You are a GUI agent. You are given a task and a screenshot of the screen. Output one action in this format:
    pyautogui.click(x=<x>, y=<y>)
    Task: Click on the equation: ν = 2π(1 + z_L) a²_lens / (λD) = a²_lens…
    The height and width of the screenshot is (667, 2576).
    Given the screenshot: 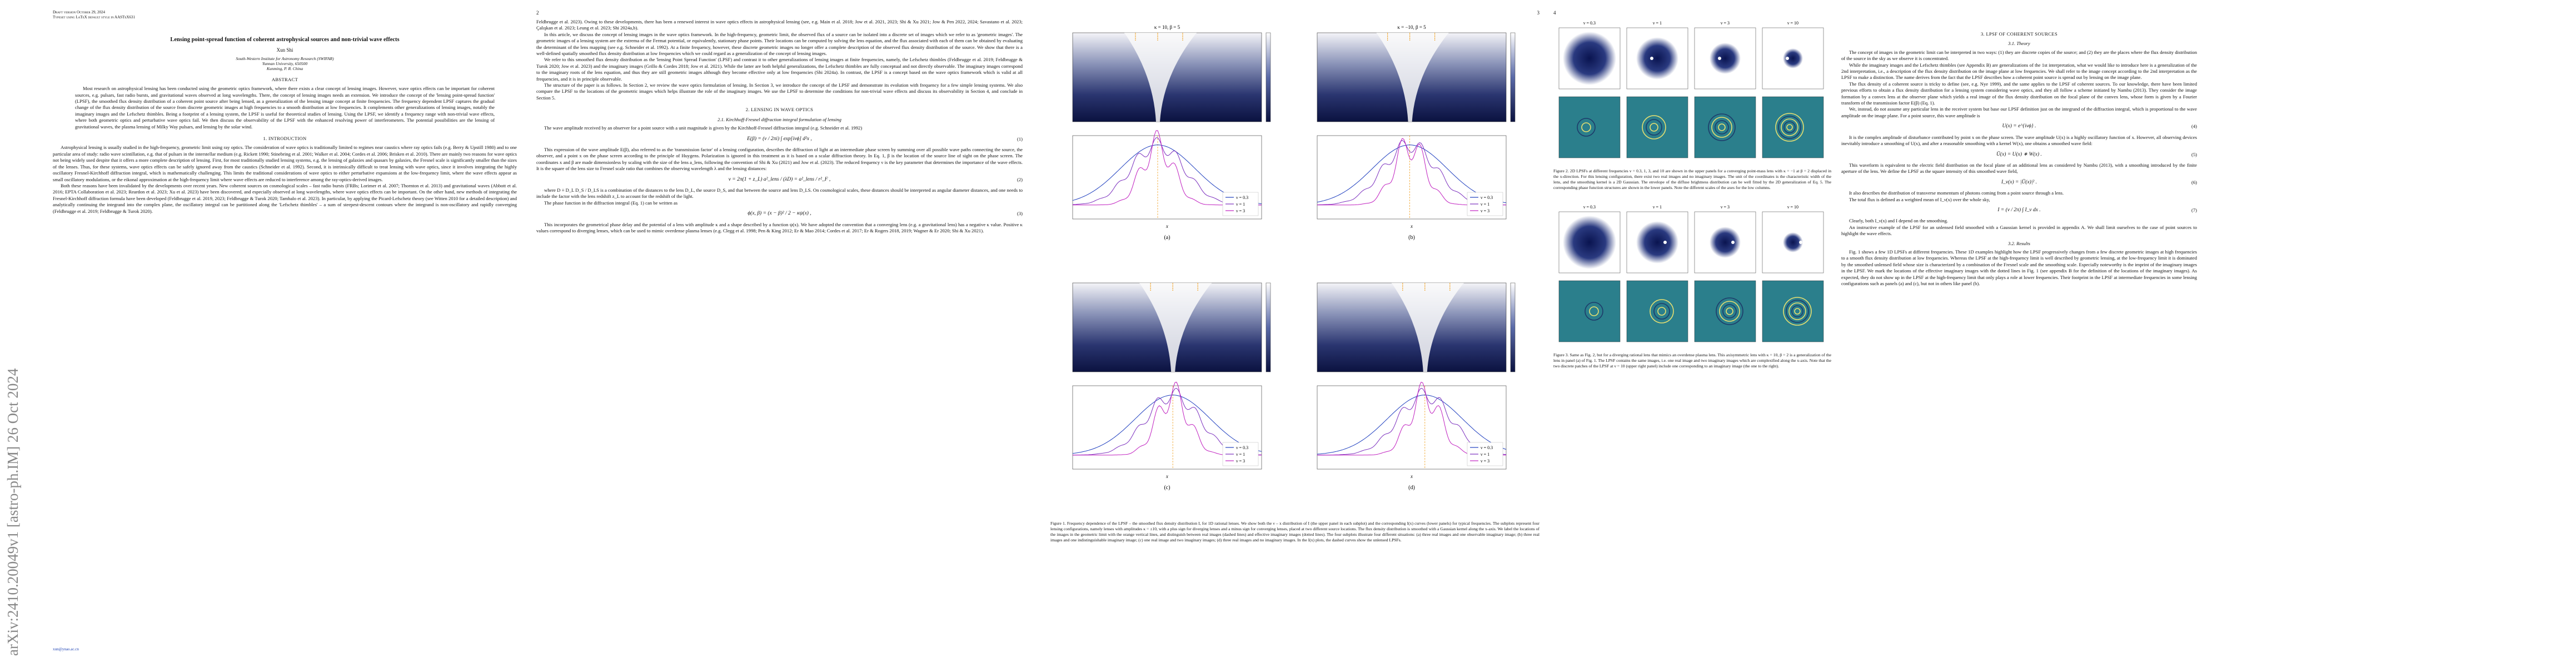 What is the action you would take?
    pyautogui.click(x=779, y=180)
    